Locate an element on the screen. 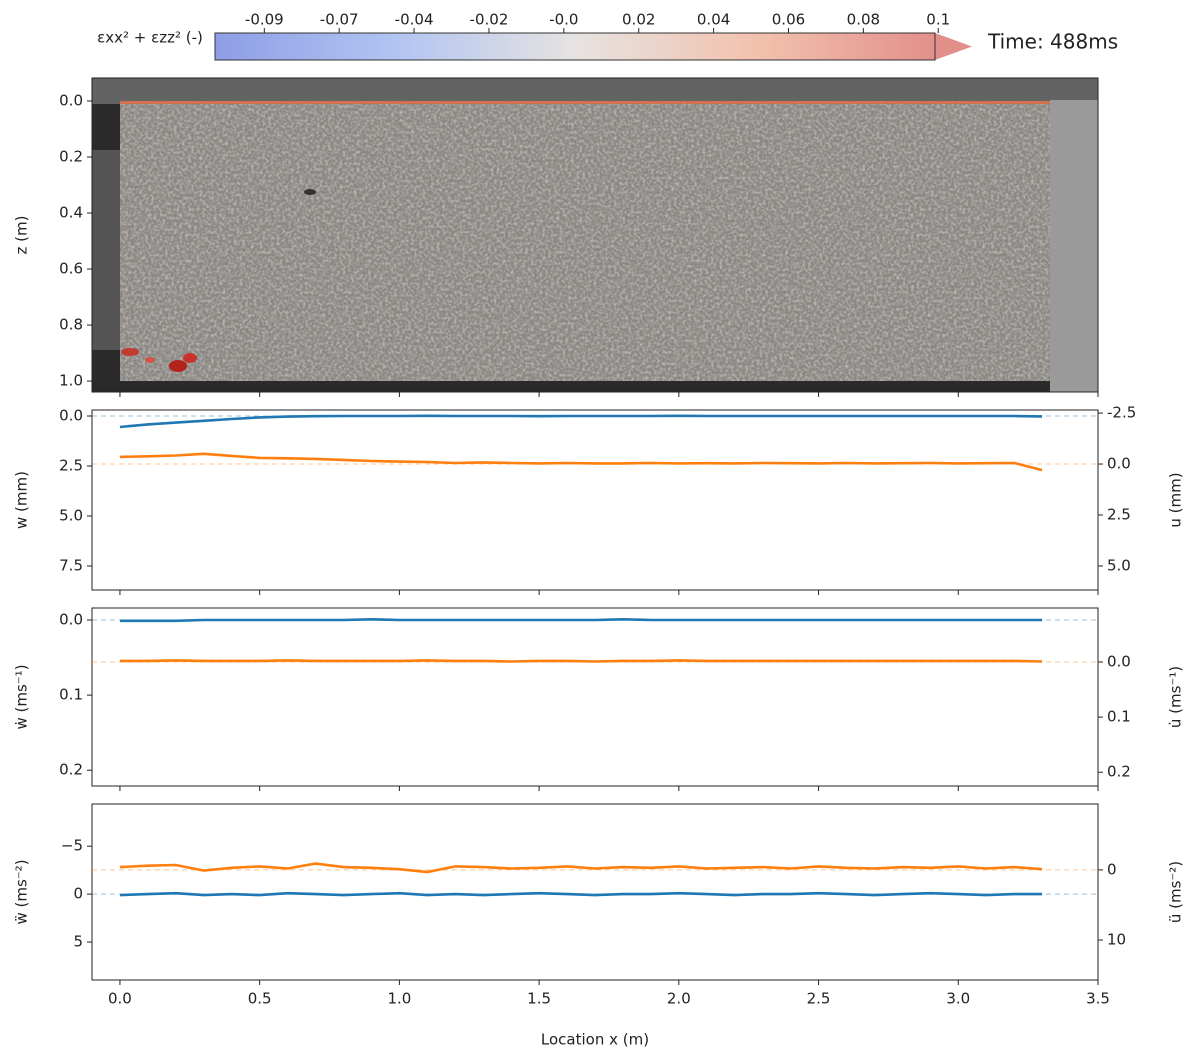 This screenshot has width=1189, height=1056. y-tick-label: 7.5 is located at coordinates (71, 566).